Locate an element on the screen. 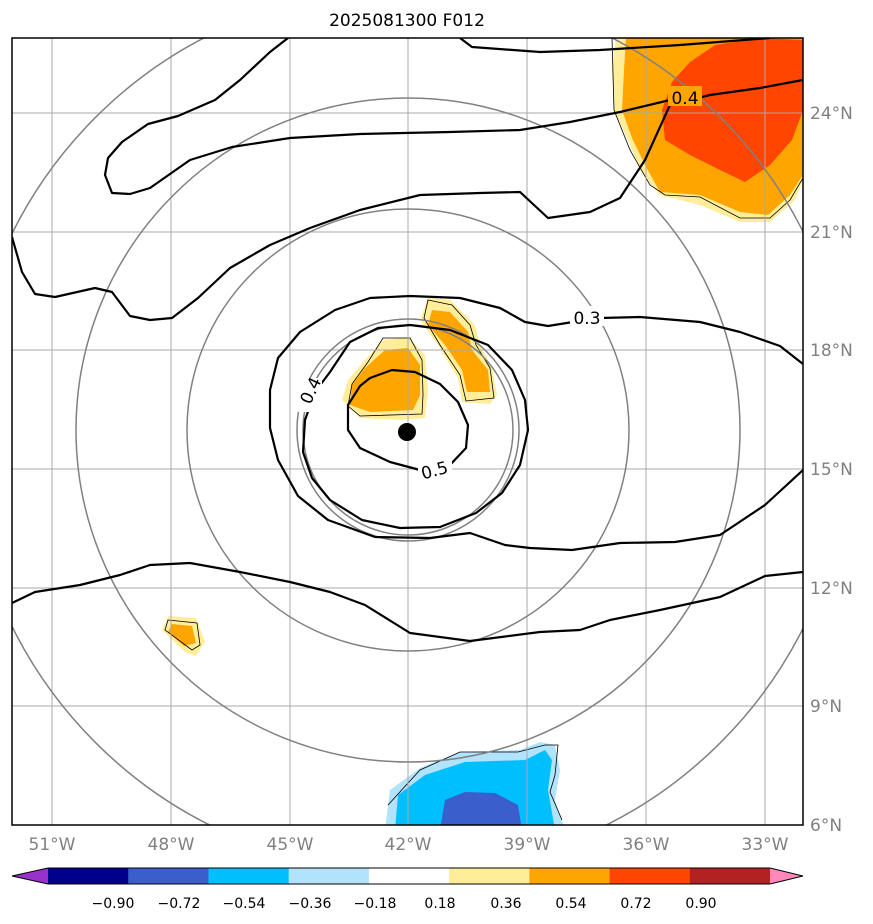 This screenshot has height=924, width=873. outline-sw is located at coordinates (182, 635).